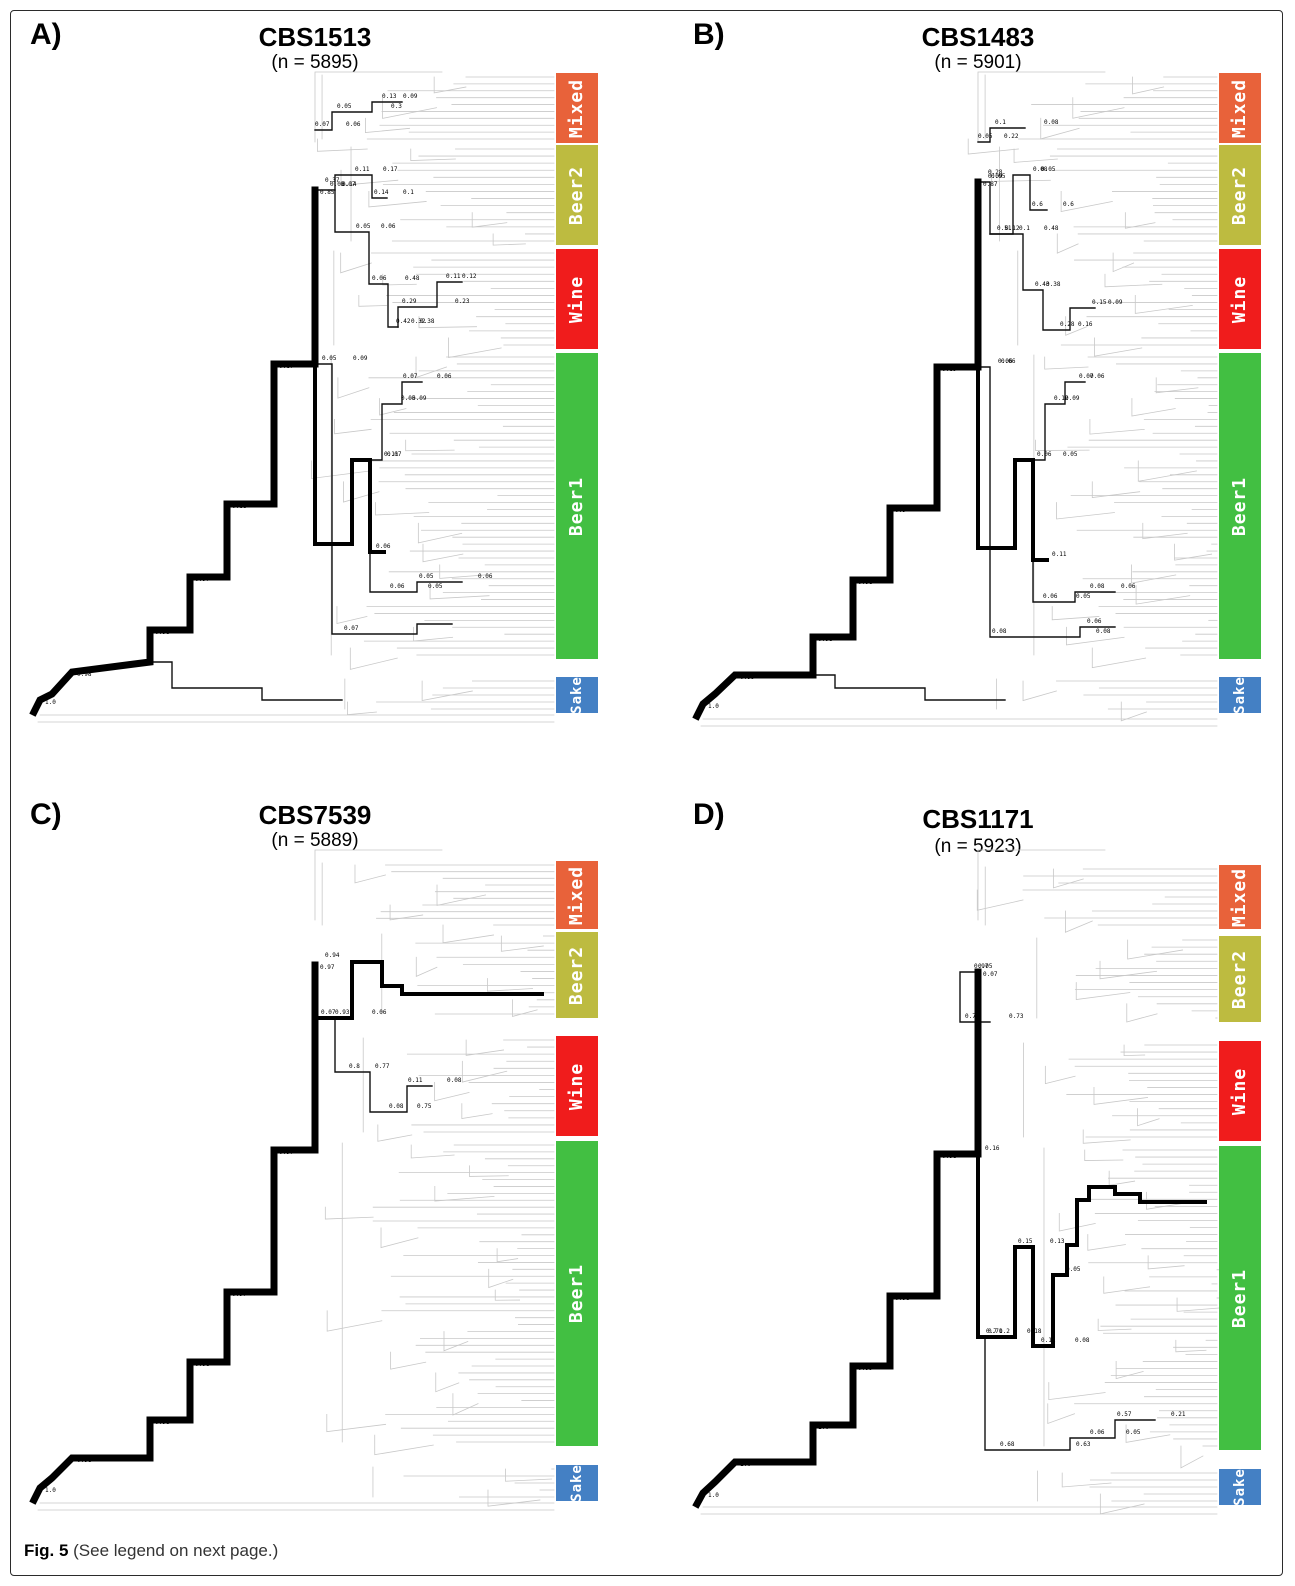  What do you see at coordinates (46, 814) in the screenshot?
I see `panel-letter: C)` at bounding box center [46, 814].